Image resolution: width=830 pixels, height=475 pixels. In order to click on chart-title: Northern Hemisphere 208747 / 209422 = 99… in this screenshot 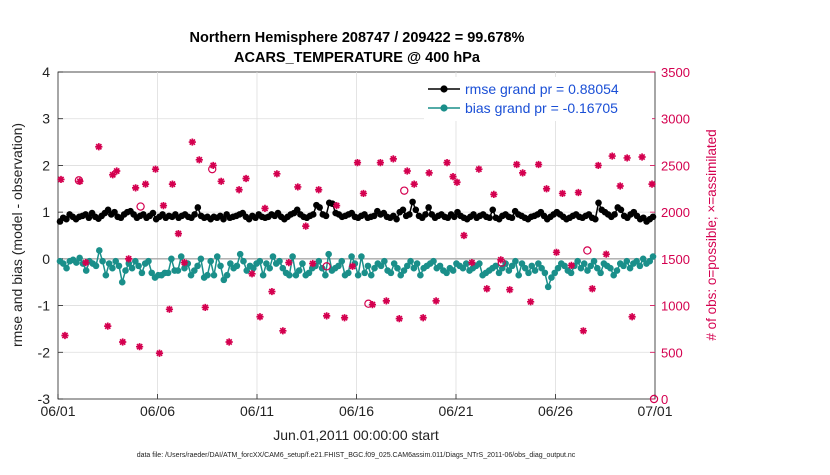, I will do `click(357, 48)`.